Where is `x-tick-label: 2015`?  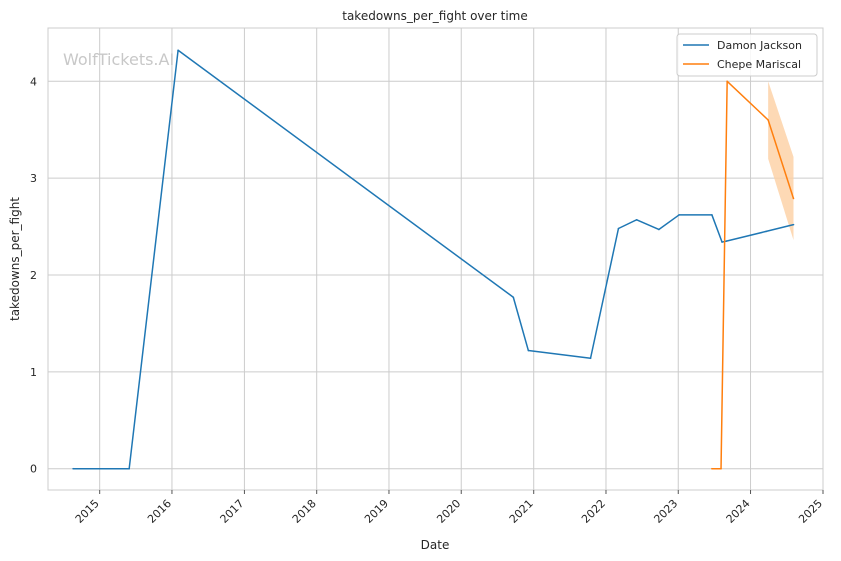
x-tick-label: 2015 is located at coordinates (87, 511).